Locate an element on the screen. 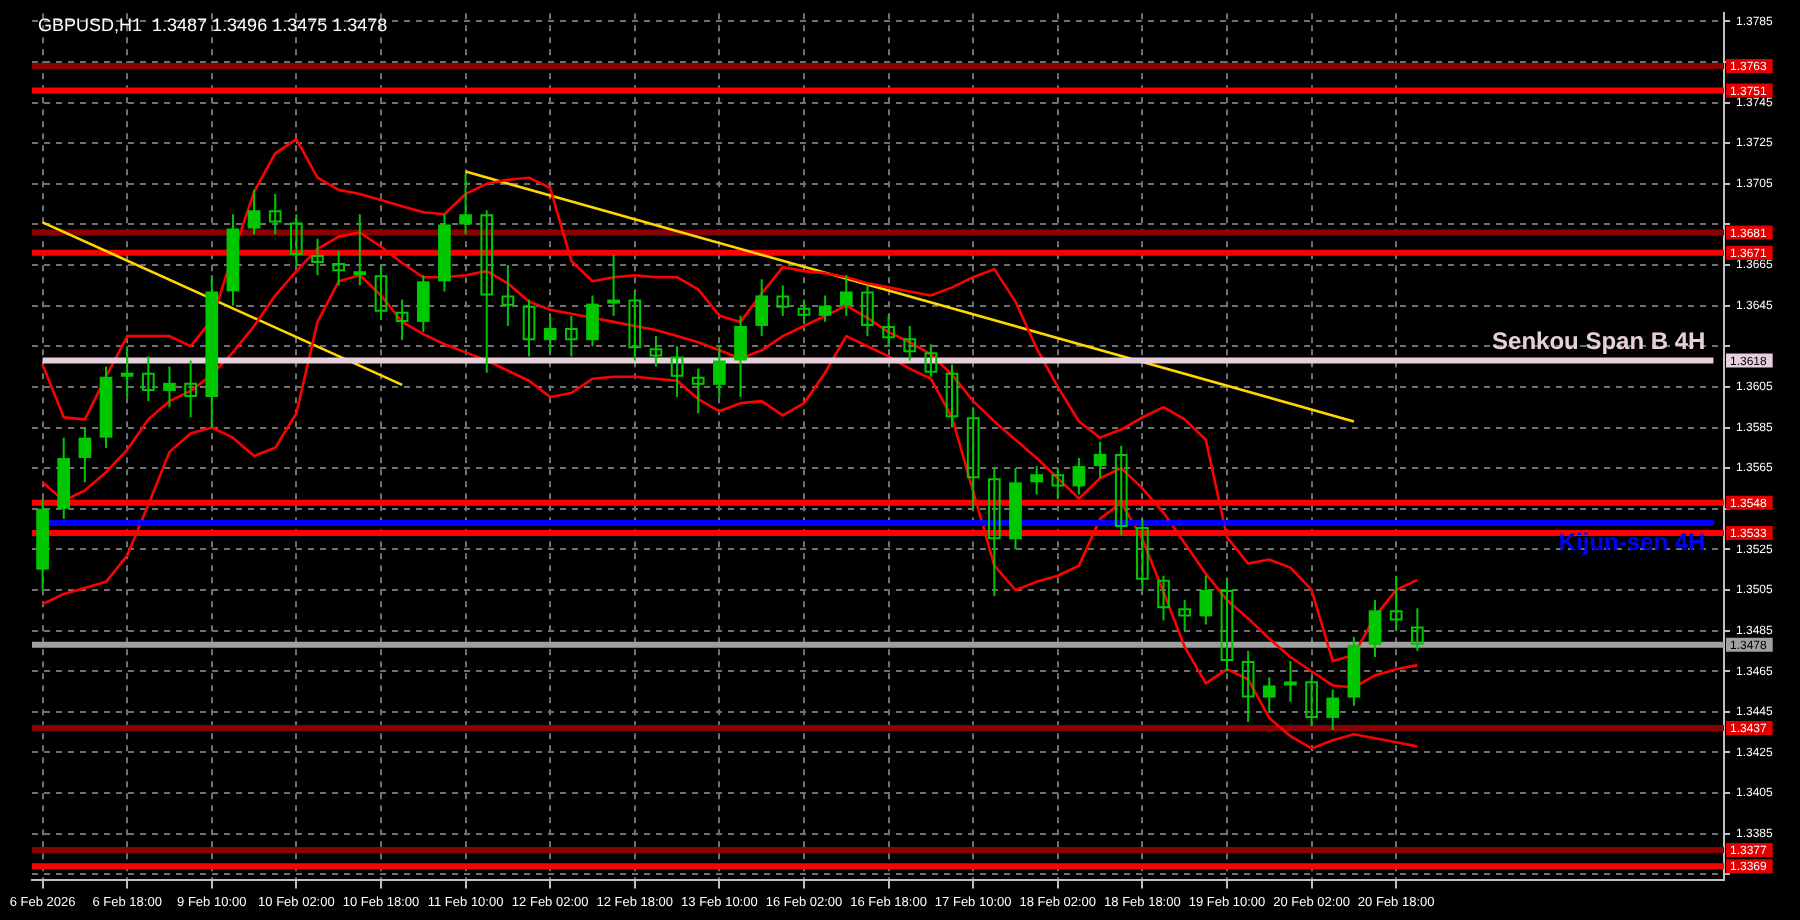 This screenshot has width=1800, height=920. chart-title: GBPUSD,H1 1.3487 1.3496 1.3475 1.3478 is located at coordinates (213, 25).